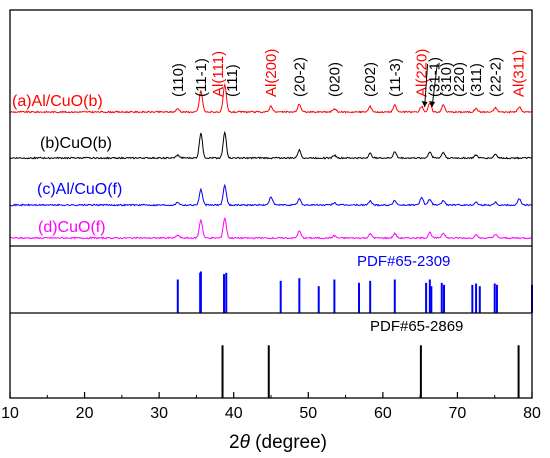  What do you see at coordinates (234, 413) in the screenshot?
I see `x-tick-label: 40` at bounding box center [234, 413].